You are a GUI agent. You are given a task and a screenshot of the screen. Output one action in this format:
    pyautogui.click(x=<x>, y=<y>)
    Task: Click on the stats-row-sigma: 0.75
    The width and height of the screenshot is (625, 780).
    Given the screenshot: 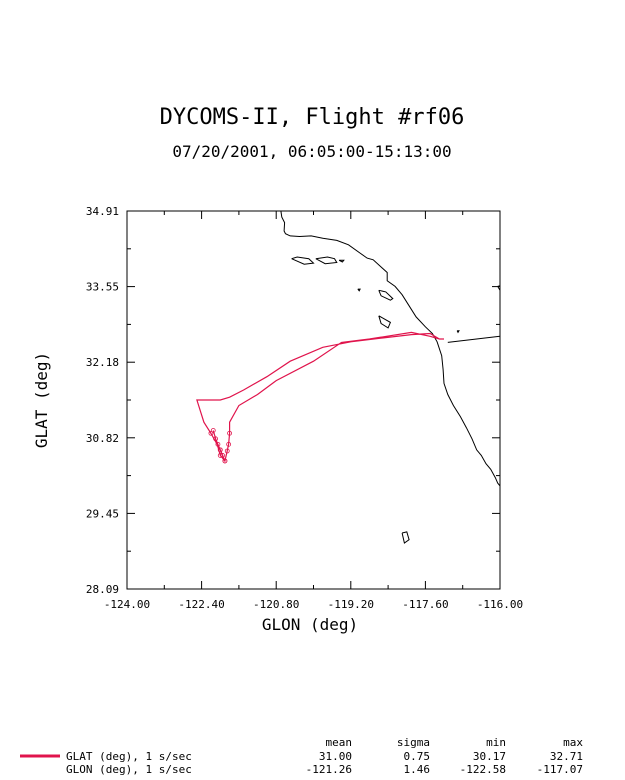 What is the action you would take?
    pyautogui.click(x=417, y=756)
    